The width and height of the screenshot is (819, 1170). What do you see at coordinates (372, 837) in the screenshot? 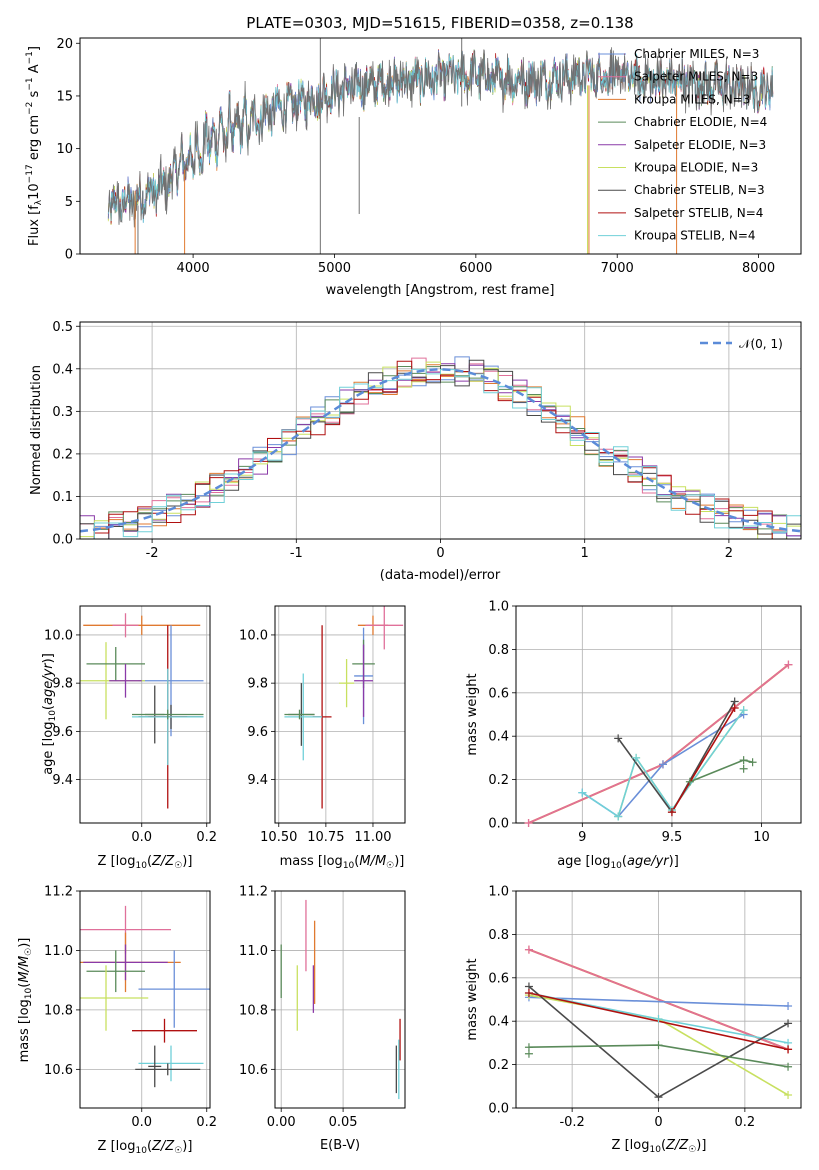
I see `x-tick-label: 11.00` at bounding box center [372, 837].